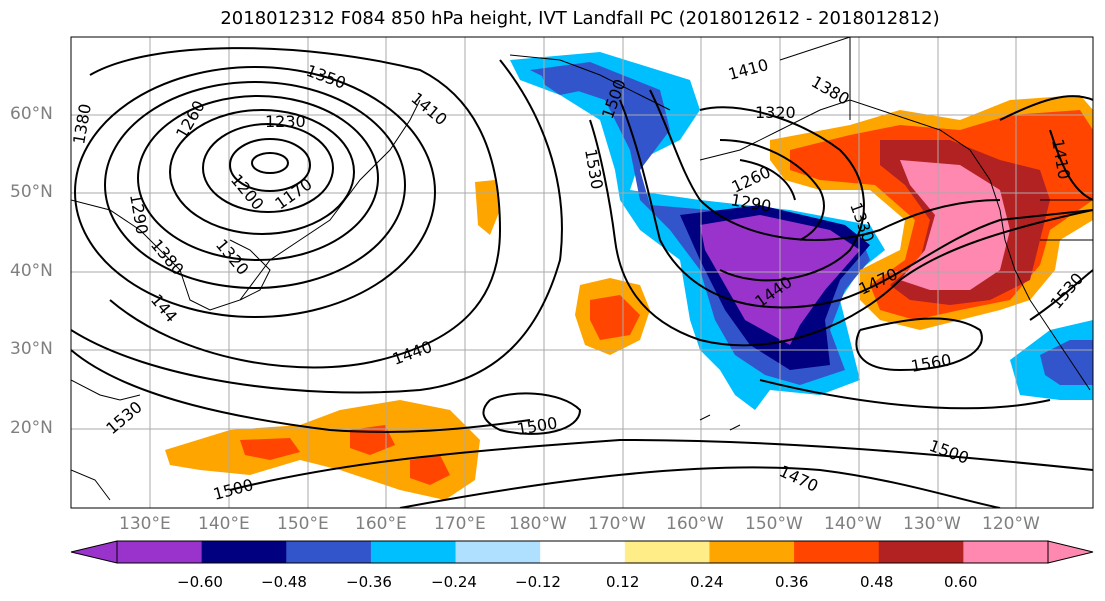 Image resolution: width=1105 pixels, height=601 pixels. Describe the element at coordinates (695, 524) in the screenshot. I see `lon-label: 160°W` at that location.